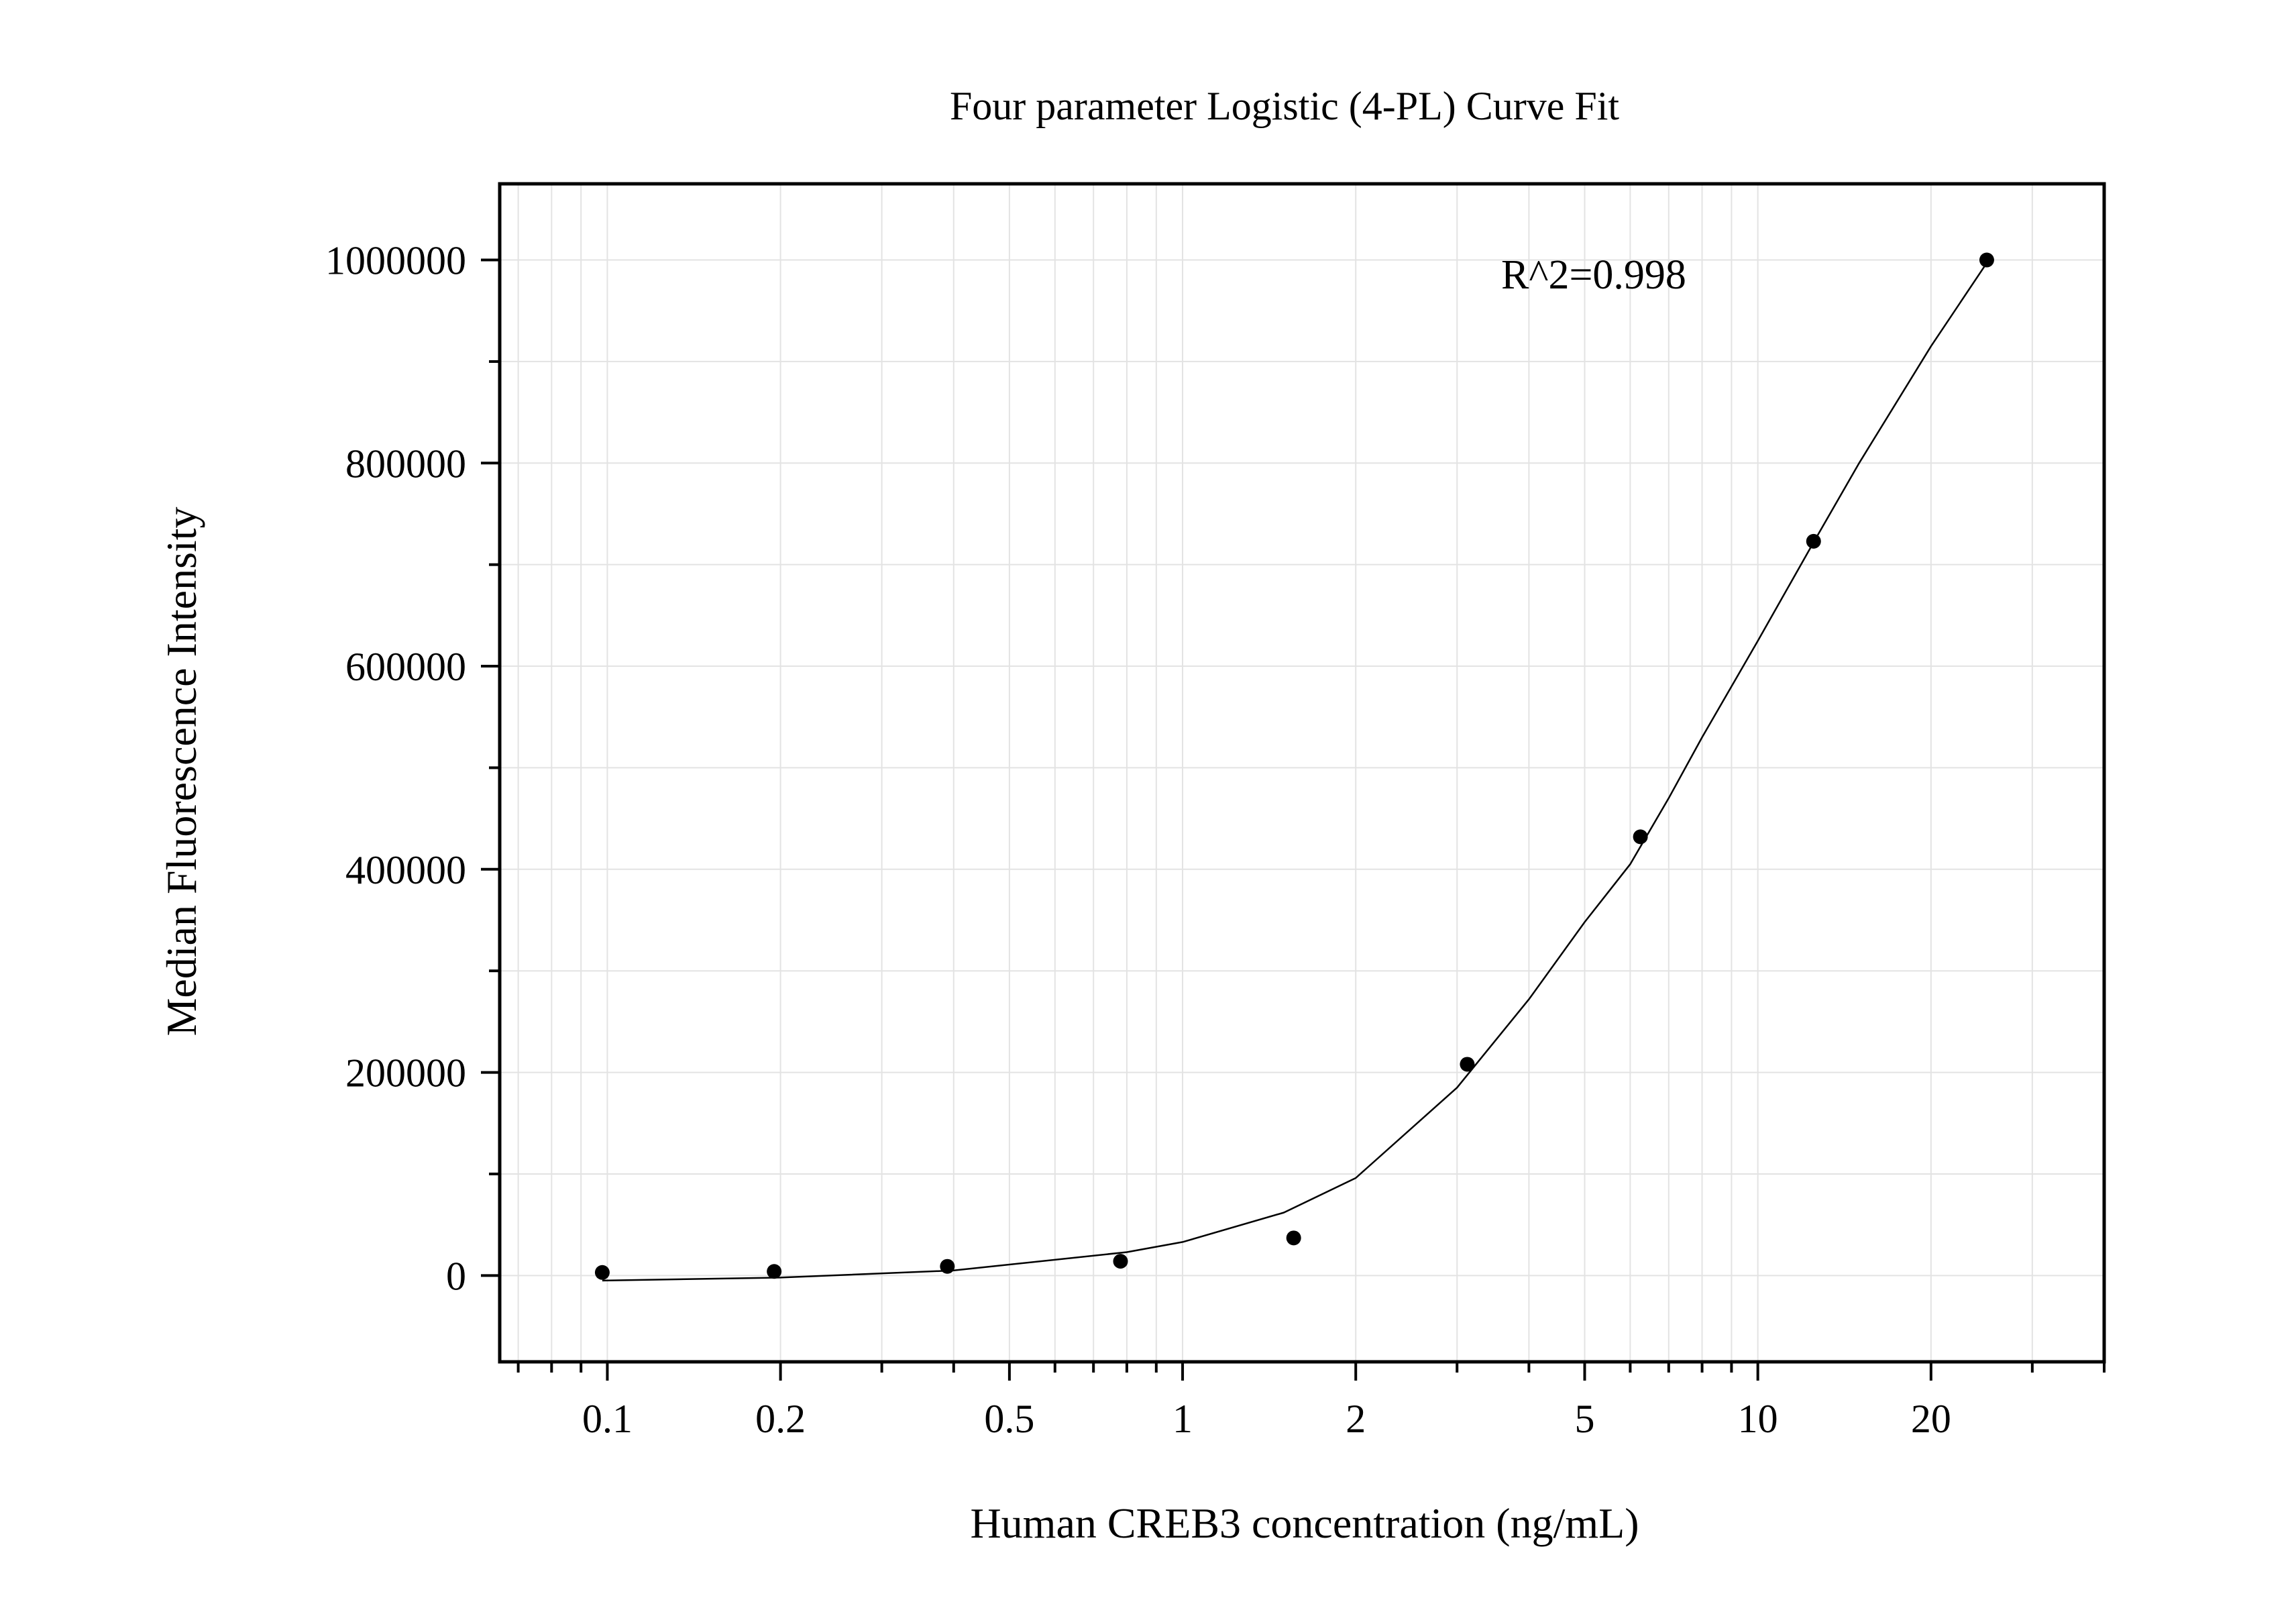 This screenshot has width=2296, height=1604. What do you see at coordinates (1009, 1419) in the screenshot?
I see `x-tick-label: 0.5` at bounding box center [1009, 1419].